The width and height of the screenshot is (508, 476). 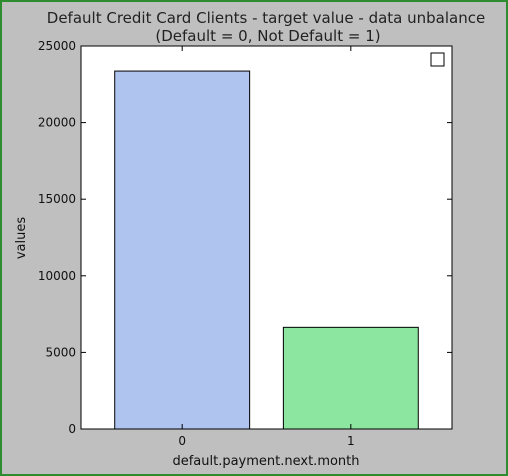 What do you see at coordinates (351, 441) in the screenshot?
I see `x-tick-label: 1` at bounding box center [351, 441].